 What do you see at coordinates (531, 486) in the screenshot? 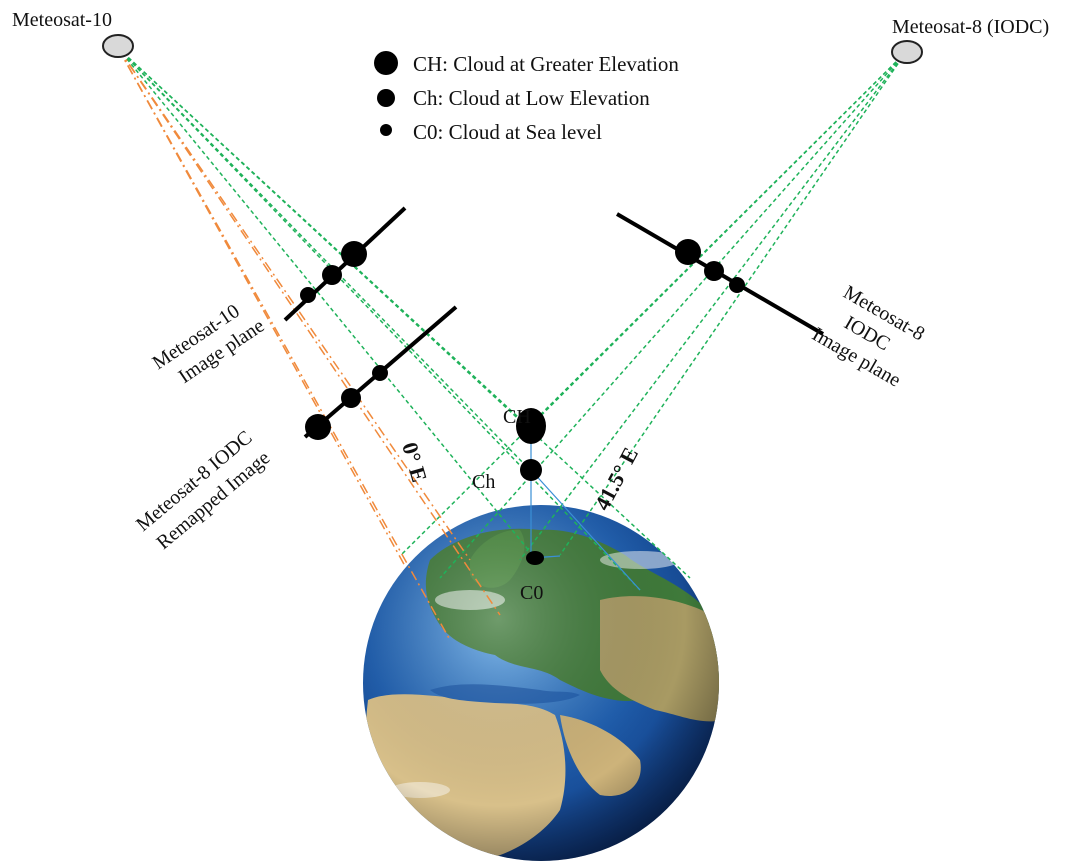
I see `atmosphere-clouds` at bounding box center [531, 486].